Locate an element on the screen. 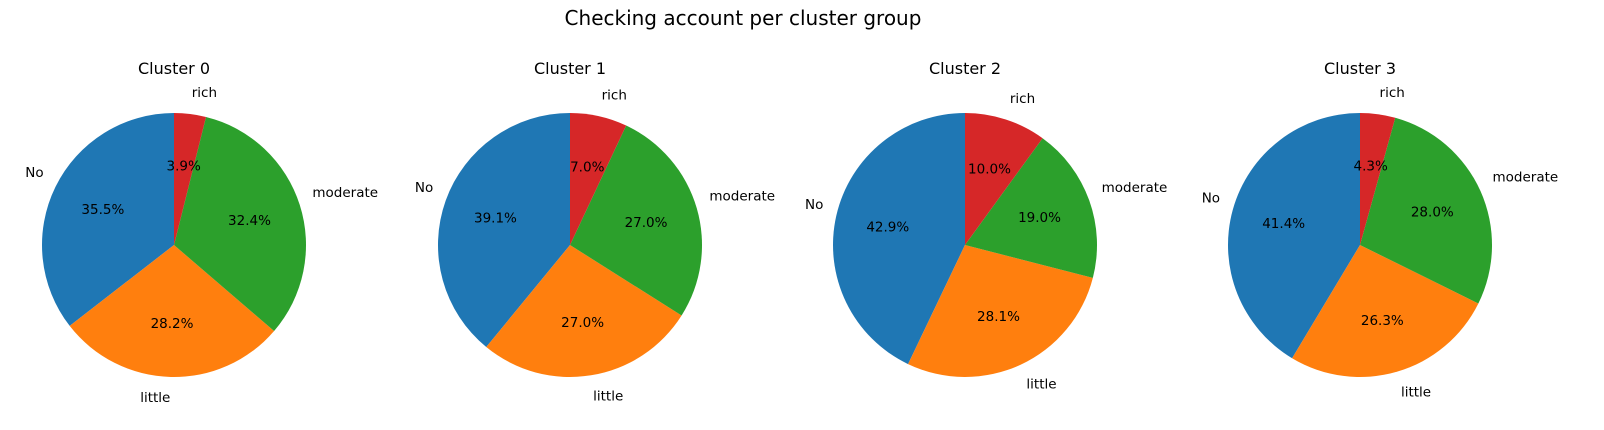  slice-percent-label: 28.0% is located at coordinates (1432, 213).